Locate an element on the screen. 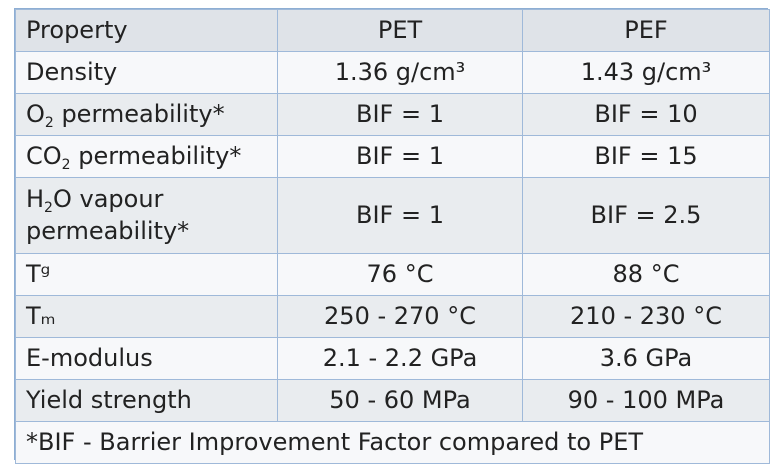 The width and height of the screenshot is (780, 468). pef-value: 90 - 100 MPa is located at coordinates (646, 400).